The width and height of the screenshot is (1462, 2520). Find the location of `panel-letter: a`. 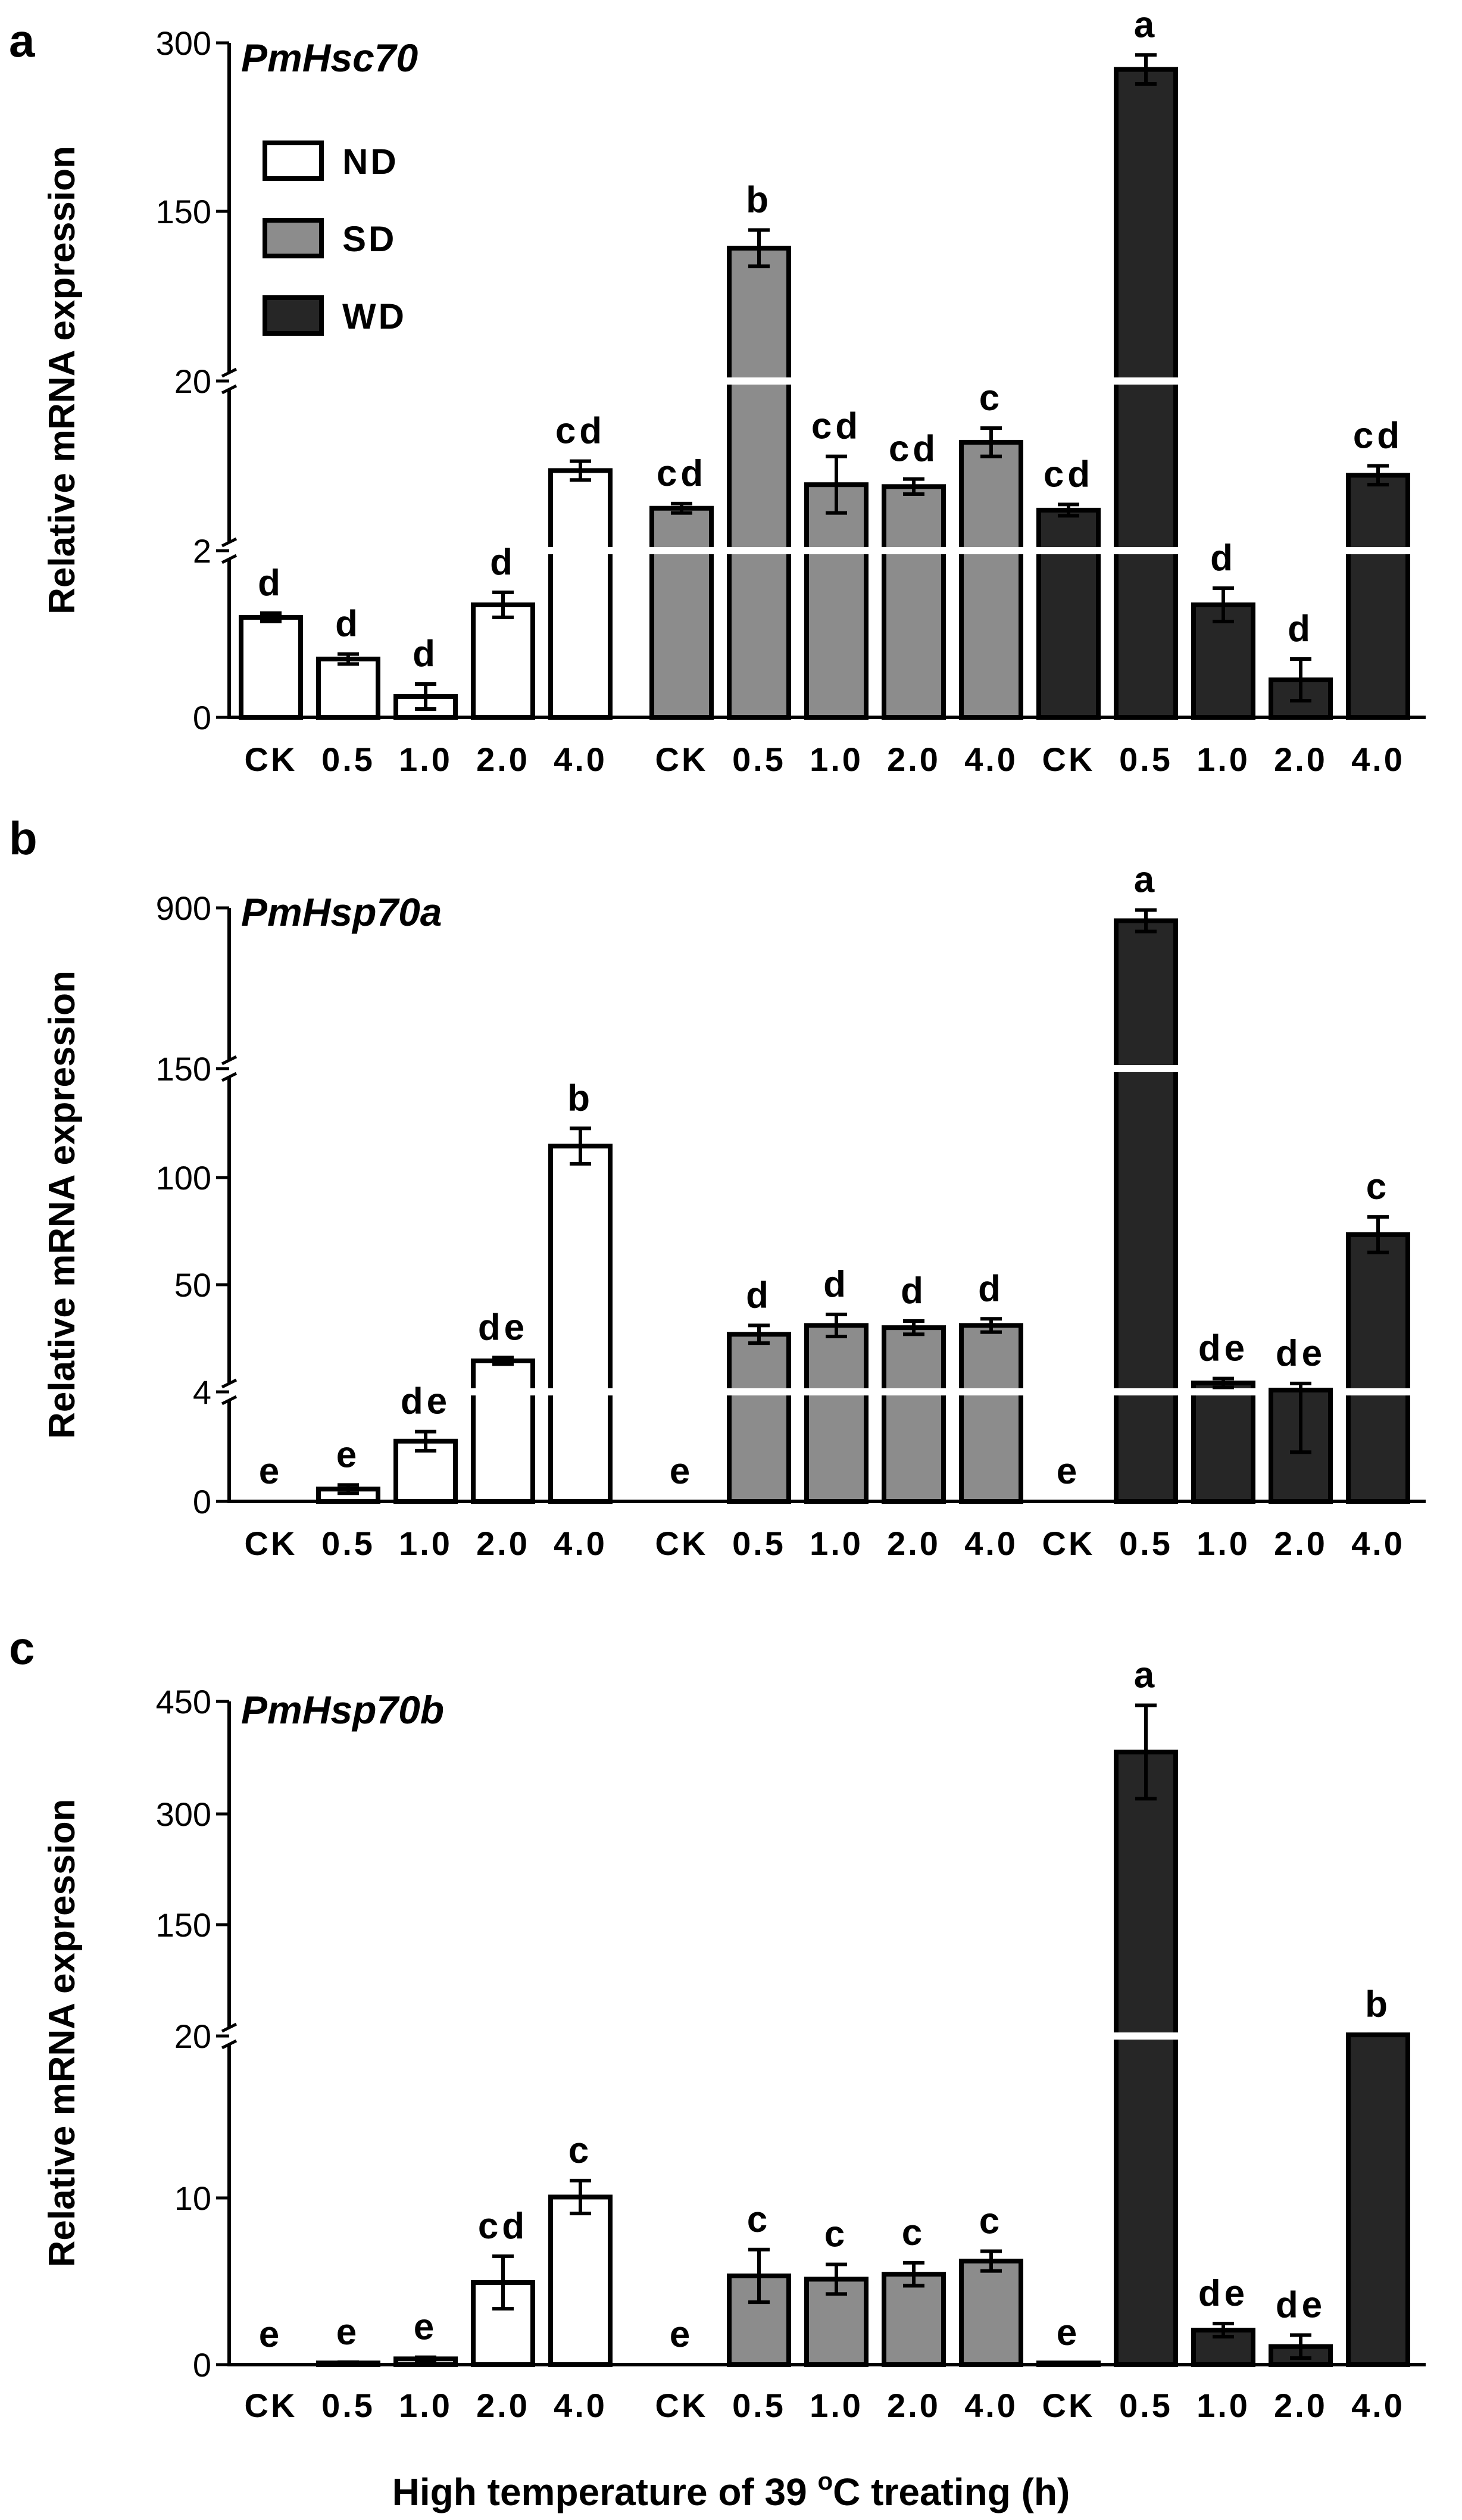

panel-letter: a is located at coordinates (22, 40).